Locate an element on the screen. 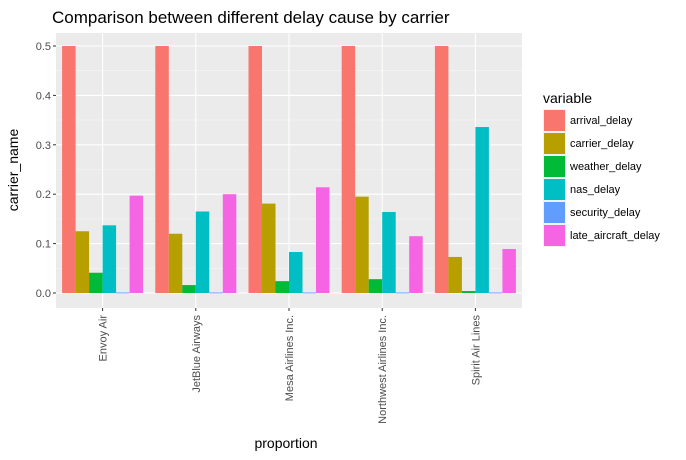 The height and width of the screenshot is (460, 686). y-tick-label: 0.5 is located at coordinates (43, 47).